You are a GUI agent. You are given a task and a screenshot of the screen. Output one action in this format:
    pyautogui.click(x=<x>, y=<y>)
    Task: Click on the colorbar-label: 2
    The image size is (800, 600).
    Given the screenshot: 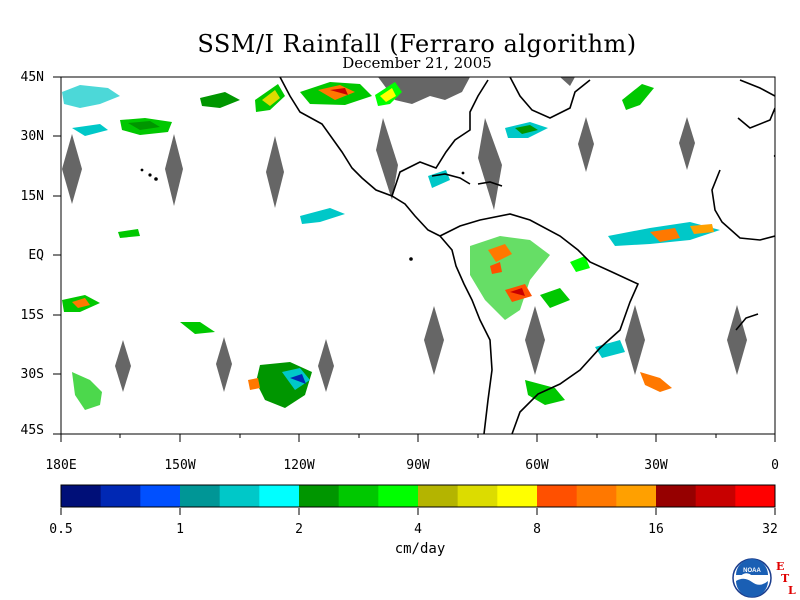 What is the action you would take?
    pyautogui.click(x=299, y=529)
    